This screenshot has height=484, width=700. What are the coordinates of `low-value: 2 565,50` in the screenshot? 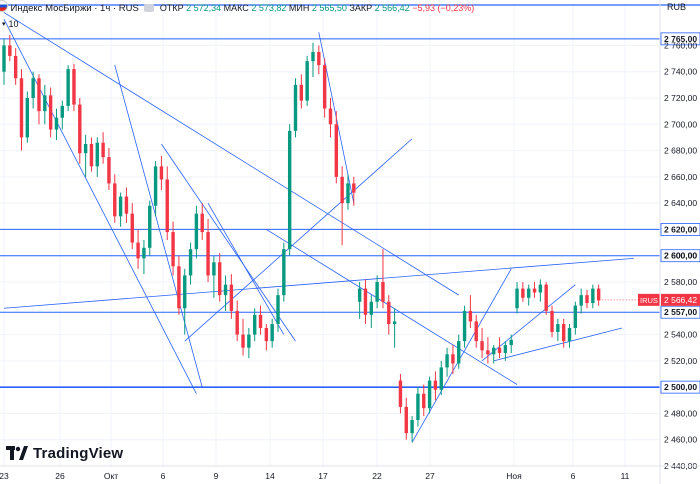 It's located at (329, 8).